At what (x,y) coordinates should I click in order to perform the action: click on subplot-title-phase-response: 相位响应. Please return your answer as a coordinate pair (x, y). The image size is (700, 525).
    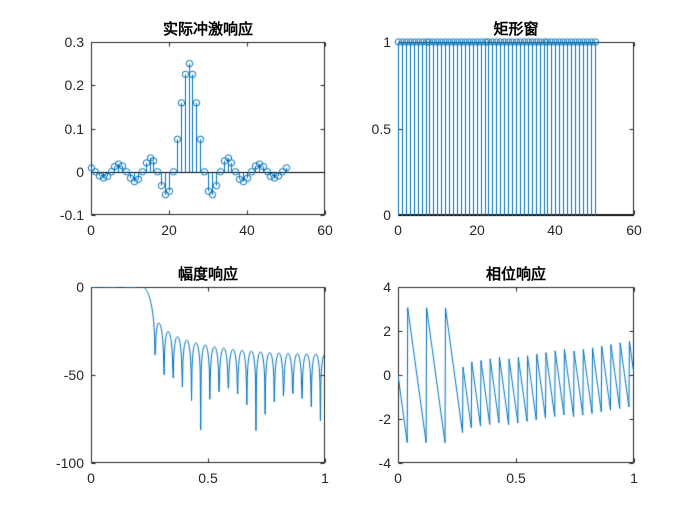
    Looking at the image, I should click on (515, 274).